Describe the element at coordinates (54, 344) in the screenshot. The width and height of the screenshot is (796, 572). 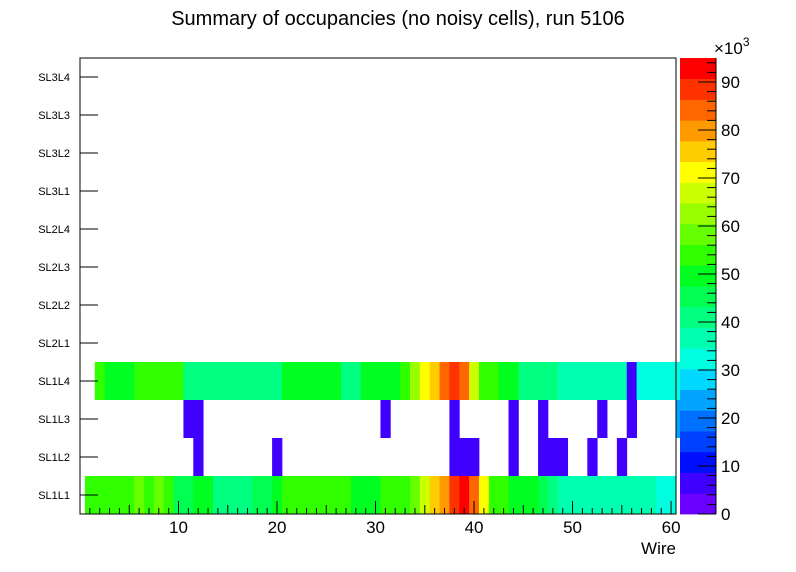
I see `y-tick-label: SL2L1` at that location.